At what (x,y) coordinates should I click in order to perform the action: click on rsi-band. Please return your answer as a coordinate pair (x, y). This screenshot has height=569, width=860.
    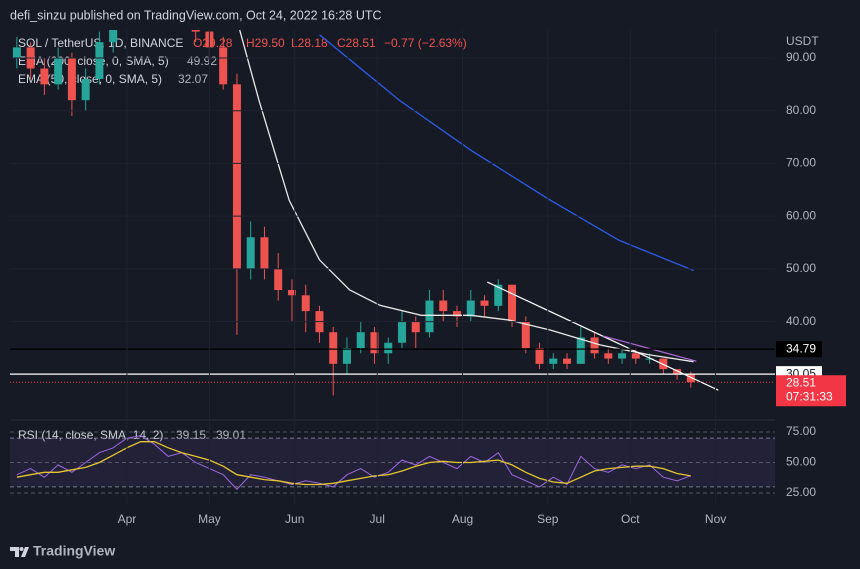
    Looking at the image, I should click on (392, 462).